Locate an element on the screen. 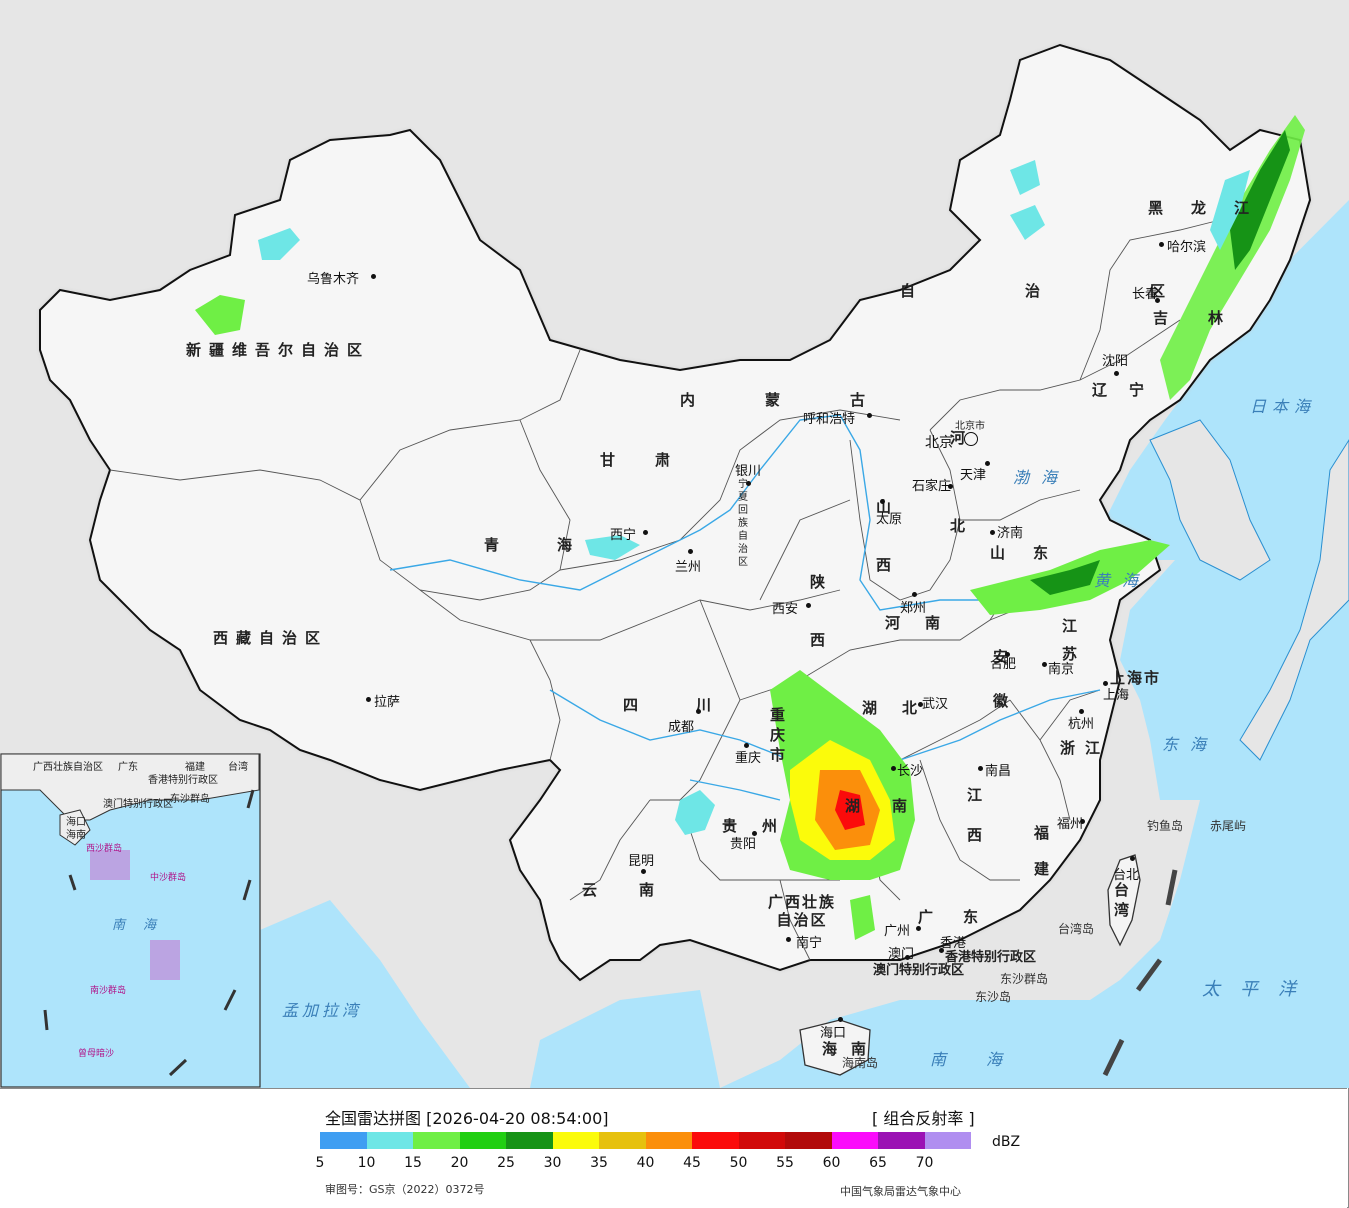 This screenshot has height=1208, width=1349. province-label-xizang: 西藏自治区 is located at coordinates (271, 638).